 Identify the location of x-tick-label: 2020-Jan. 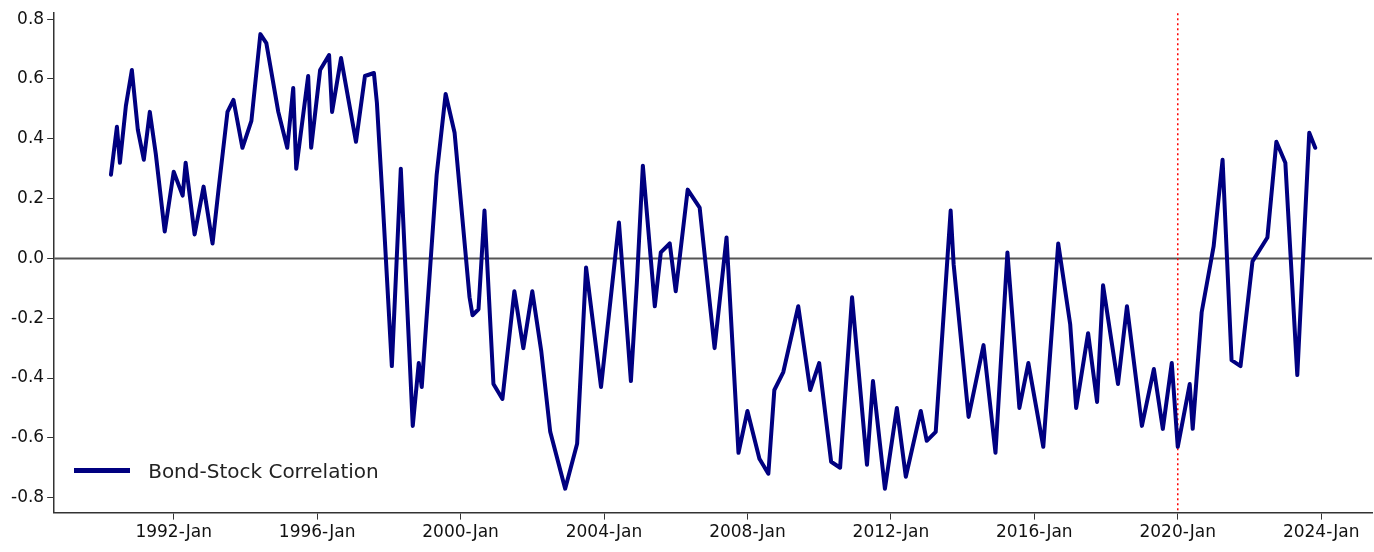
(1178, 531).